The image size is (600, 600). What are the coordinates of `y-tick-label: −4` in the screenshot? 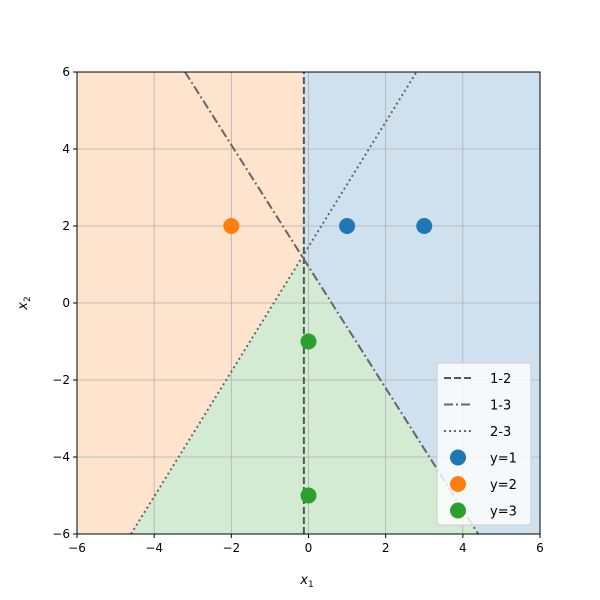 It's located at (61, 457).